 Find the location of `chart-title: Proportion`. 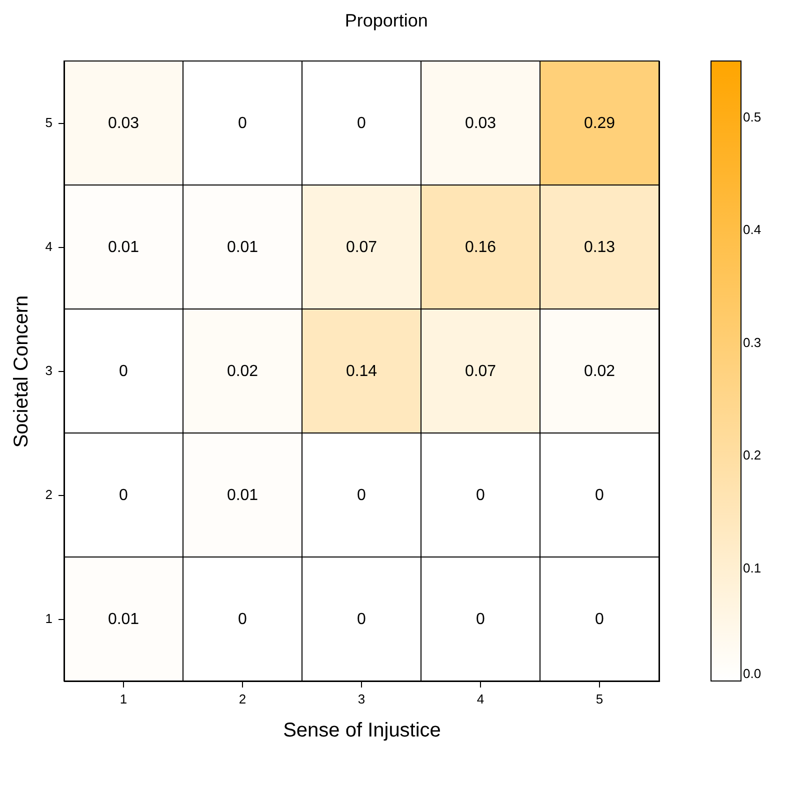

chart-title: Proportion is located at coordinates (386, 20).